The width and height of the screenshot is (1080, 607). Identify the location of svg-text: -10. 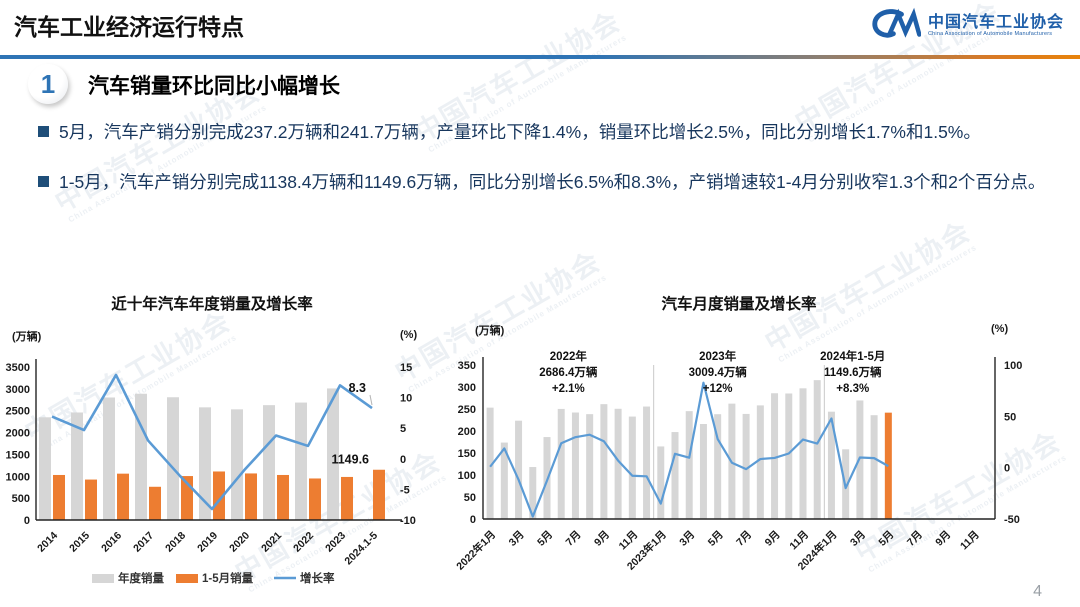
(408, 521).